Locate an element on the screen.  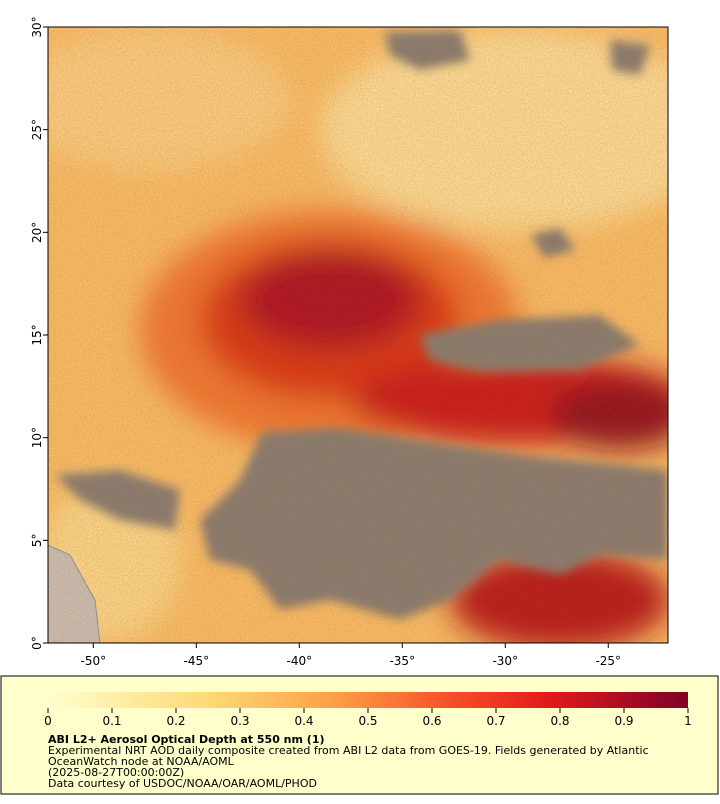
y-tick-label: 15° is located at coordinates (37, 334).